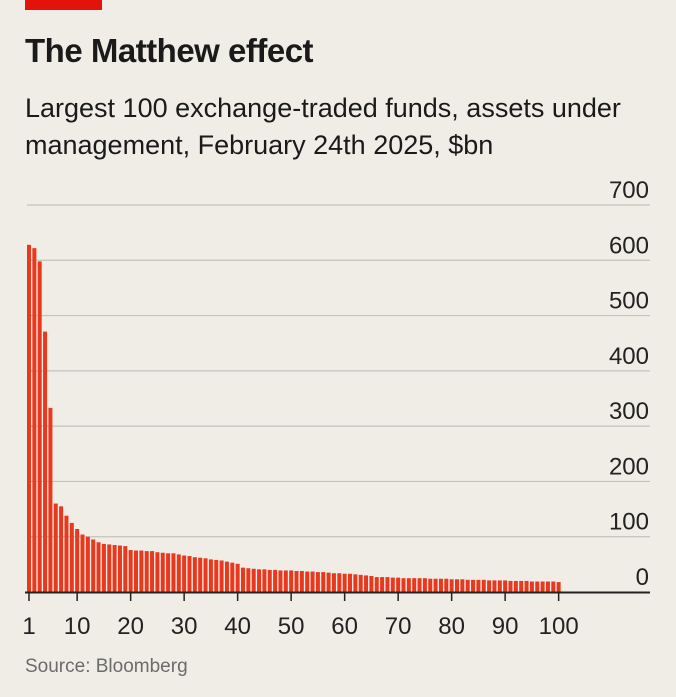  Describe the element at coordinates (169, 50) in the screenshot. I see `chart-title: The Matthew effect` at that location.